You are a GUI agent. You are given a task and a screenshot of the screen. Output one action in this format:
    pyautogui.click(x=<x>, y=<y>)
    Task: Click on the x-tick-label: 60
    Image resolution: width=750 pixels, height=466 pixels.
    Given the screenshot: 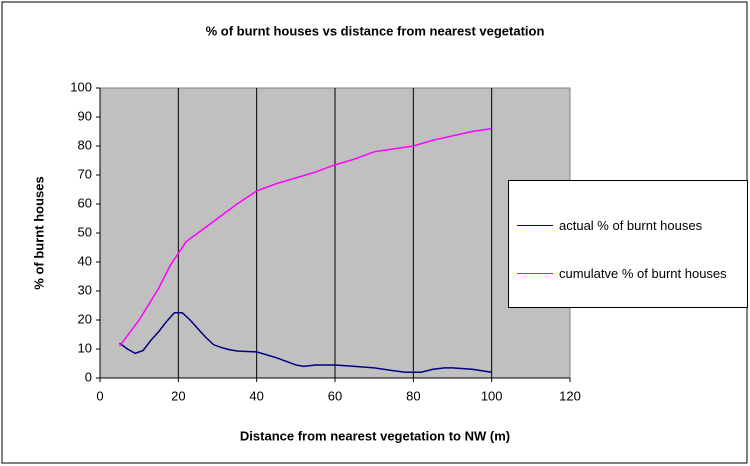 What is the action you would take?
    pyautogui.click(x=335, y=395)
    